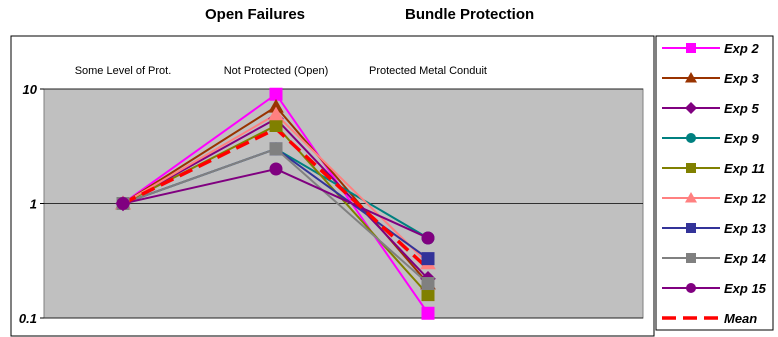 The width and height of the screenshot is (778, 337). Describe the element at coordinates (741, 138) in the screenshot. I see `legend-label-exp-9: Exp 9` at that location.